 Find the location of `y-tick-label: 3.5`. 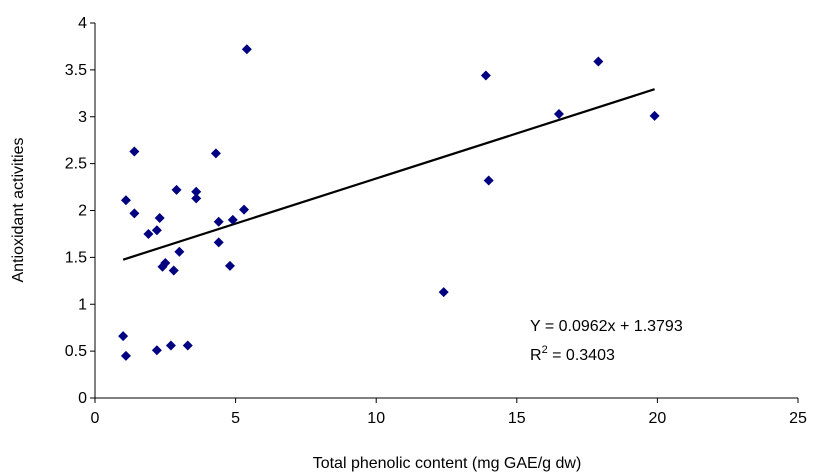

y-tick-label: 3.5 is located at coordinates (76, 70).